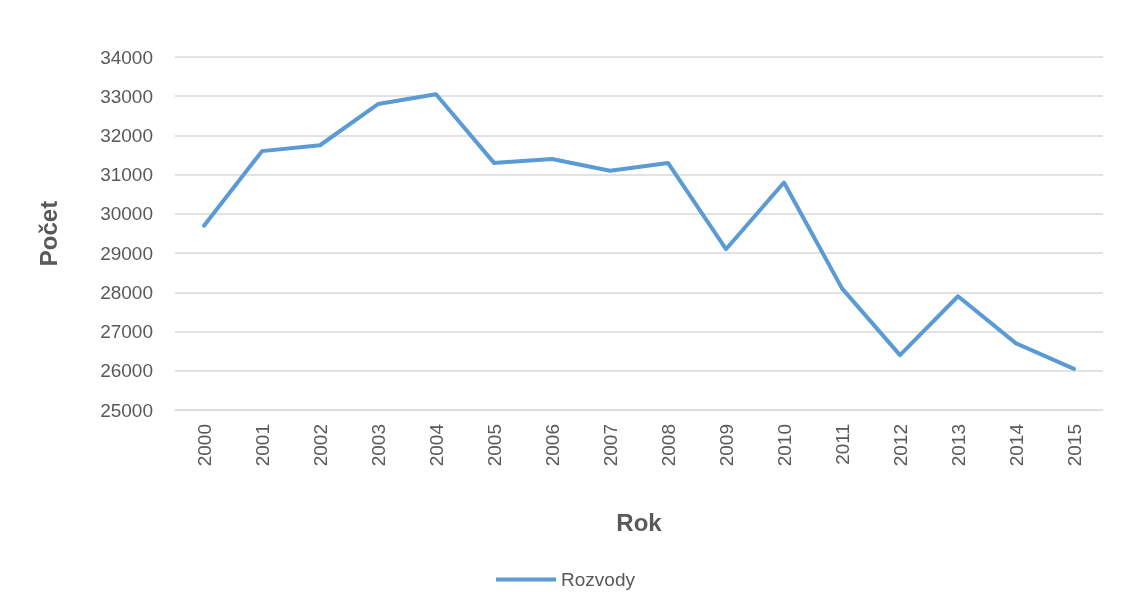  I want to click on x-tick-label: 2002, so click(320, 445).